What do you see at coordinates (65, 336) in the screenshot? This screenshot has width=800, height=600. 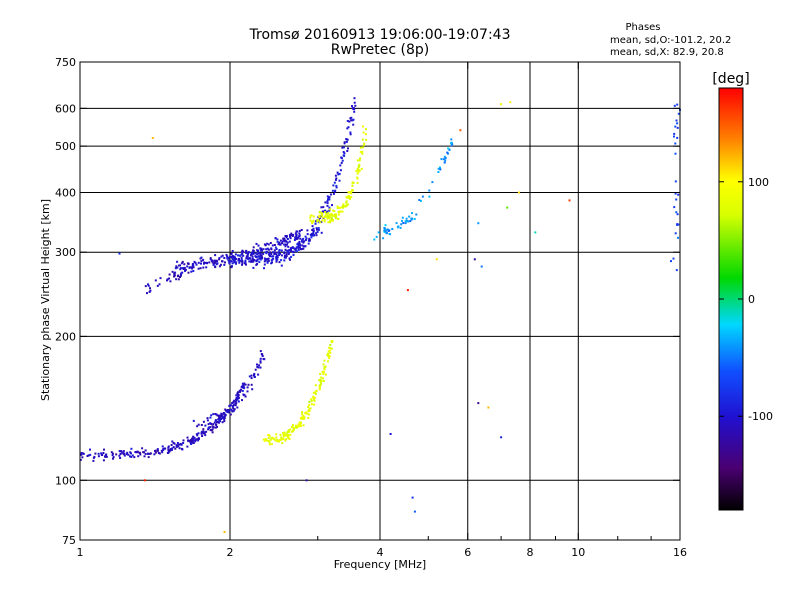 I see `y-tick-label: 200` at bounding box center [65, 336].